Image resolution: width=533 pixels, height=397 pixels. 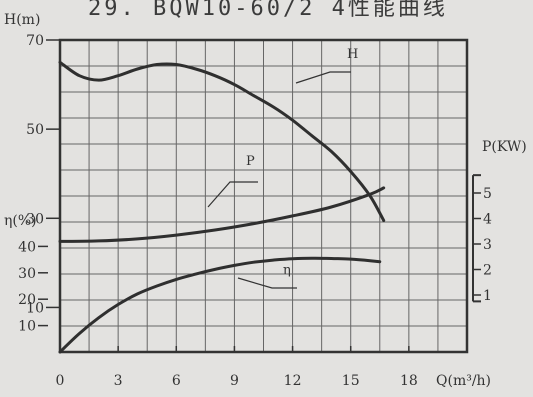 What do you see at coordinates (504, 147) in the screenshot?
I see `p-axis-label: P(KW)` at bounding box center [504, 147].